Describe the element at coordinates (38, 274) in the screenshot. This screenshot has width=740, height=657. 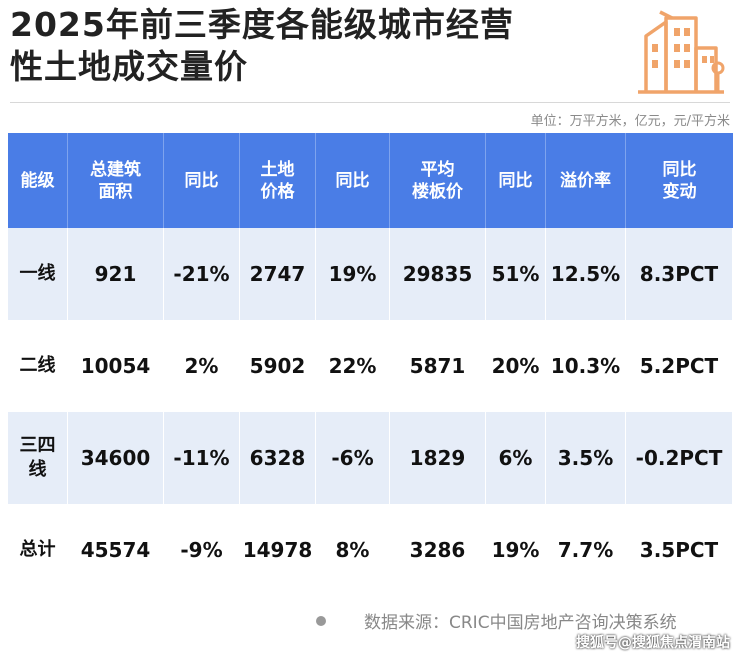
I see `row-level: 一线` at that location.